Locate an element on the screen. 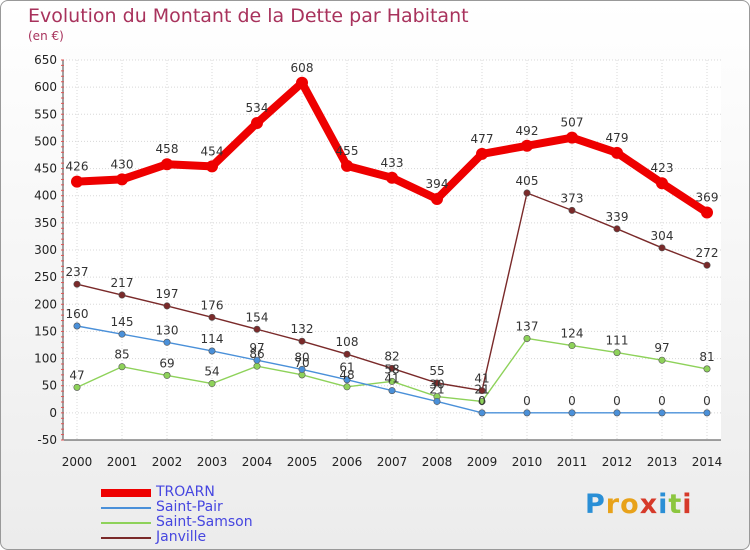 The height and width of the screenshot is (550, 750). brand-letter: P is located at coordinates (595, 504).